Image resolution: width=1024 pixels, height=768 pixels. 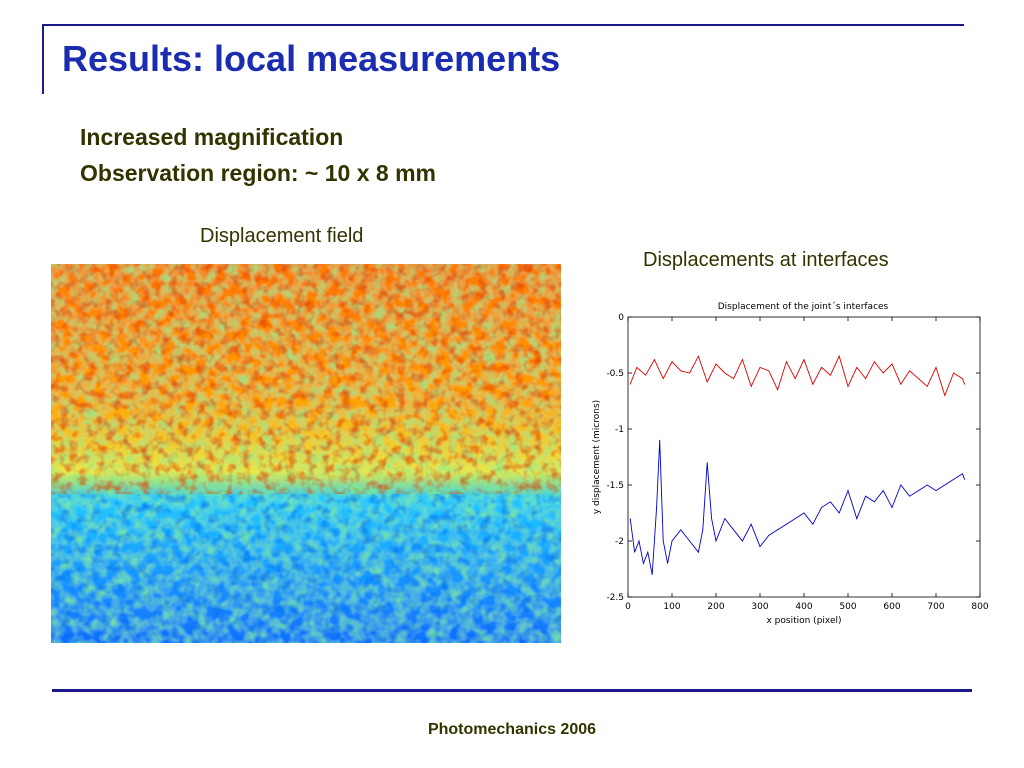 What do you see at coordinates (759, 607) in the screenshot?
I see `x-tick-label: 300` at bounding box center [759, 607].